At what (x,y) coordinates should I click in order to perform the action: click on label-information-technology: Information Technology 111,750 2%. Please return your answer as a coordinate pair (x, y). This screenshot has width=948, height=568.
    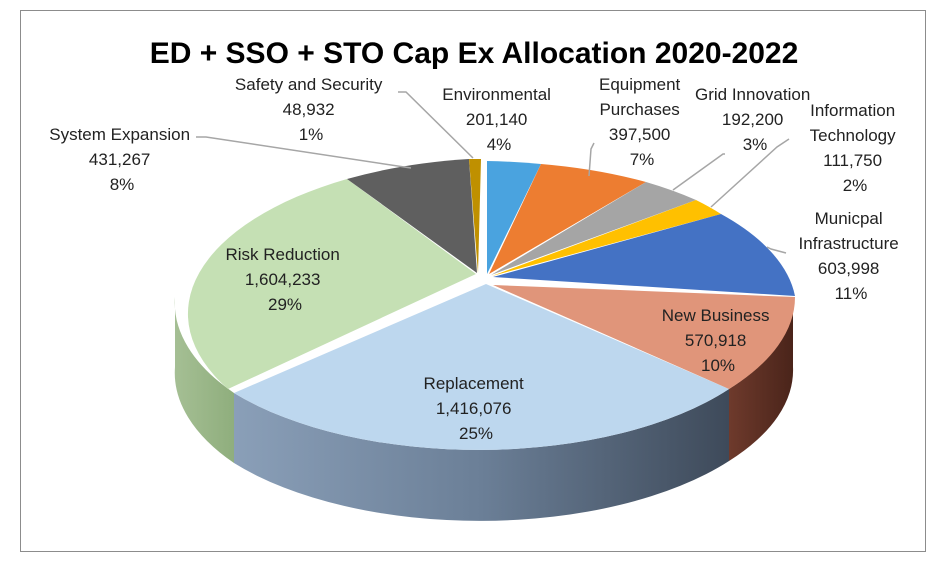
    Looking at the image, I should click on (855, 148).